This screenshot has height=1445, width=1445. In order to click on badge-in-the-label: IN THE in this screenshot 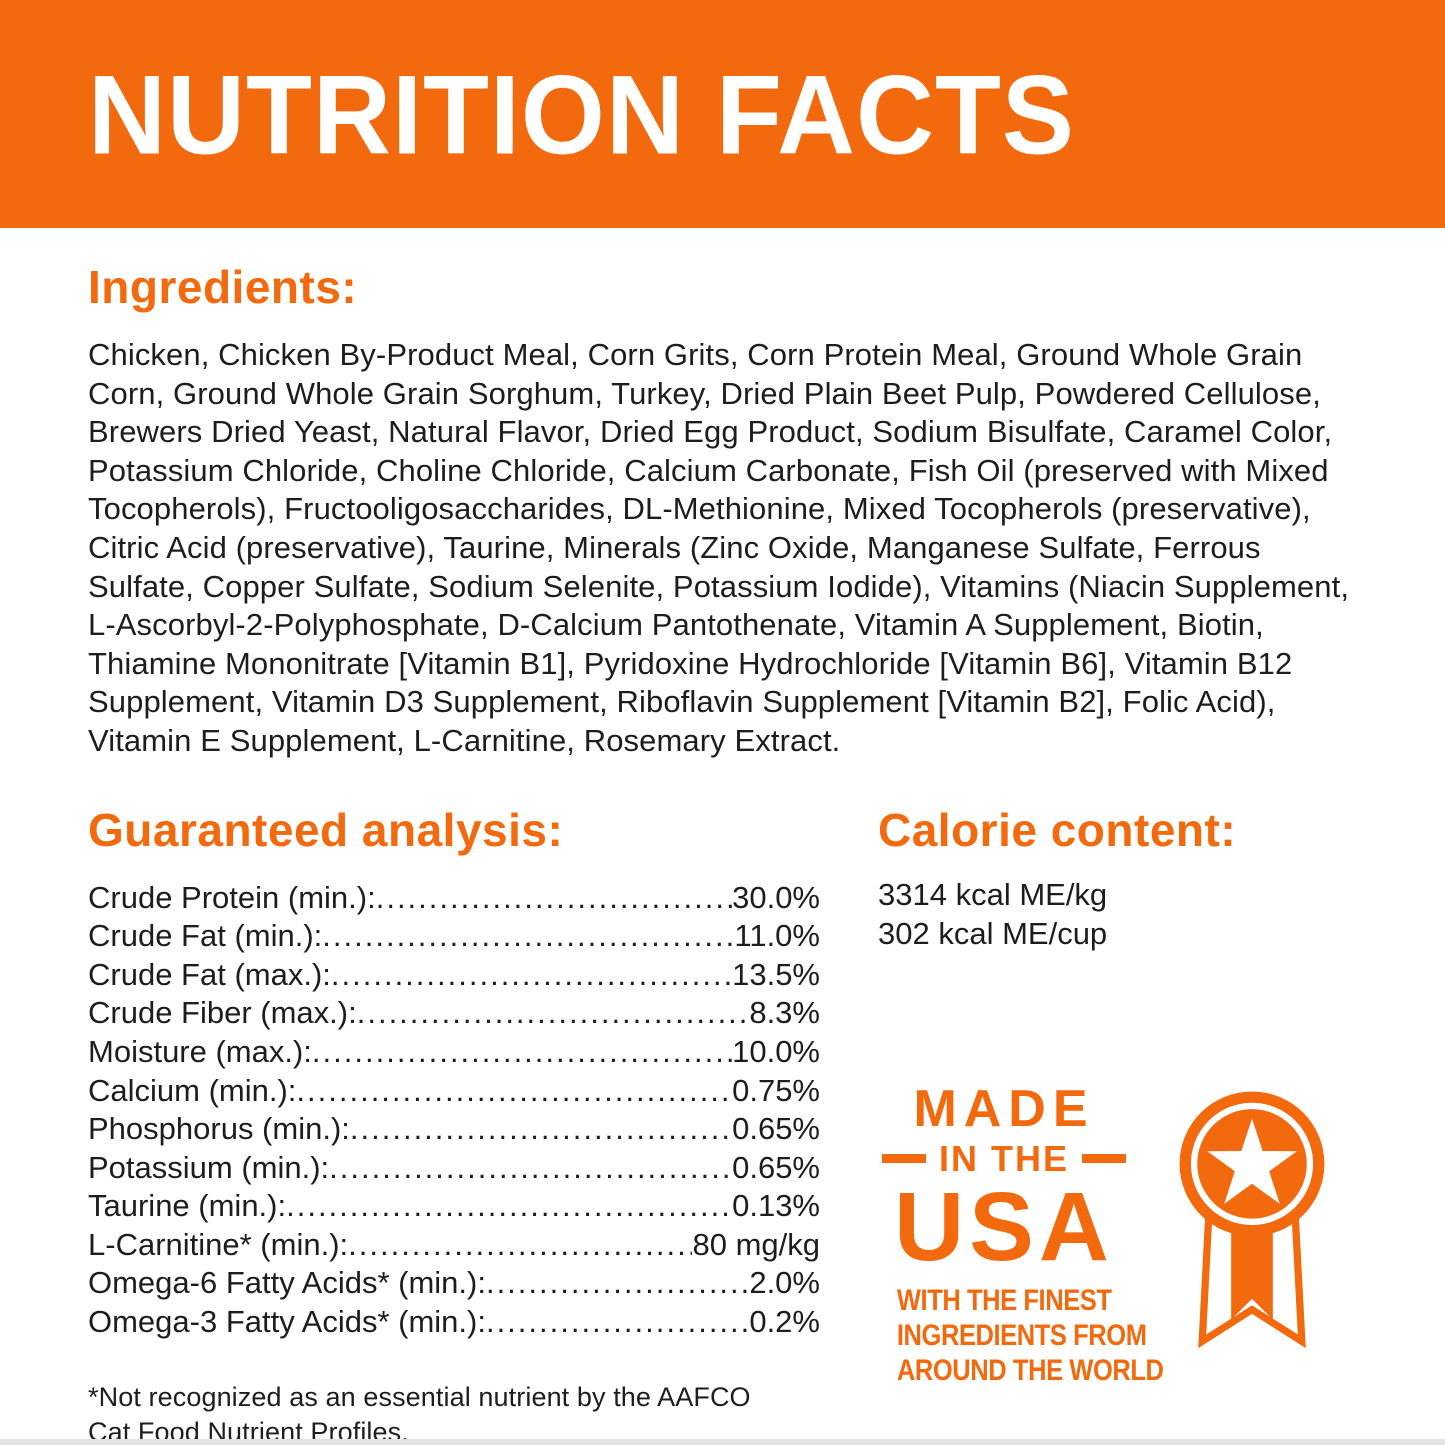, I will do `click(1003, 1158)`.